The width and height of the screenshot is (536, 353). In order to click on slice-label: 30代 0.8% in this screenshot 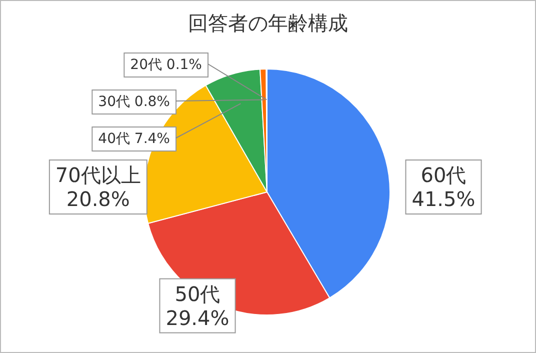, I will do `click(134, 102)`.